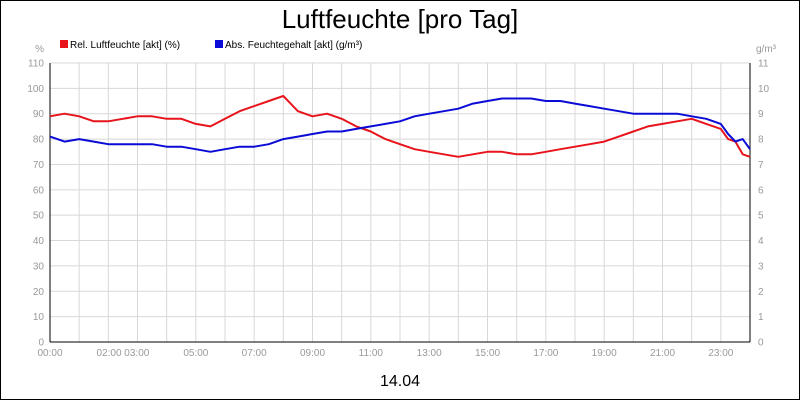  I want to click on left-tick-label: 60, so click(39, 190).